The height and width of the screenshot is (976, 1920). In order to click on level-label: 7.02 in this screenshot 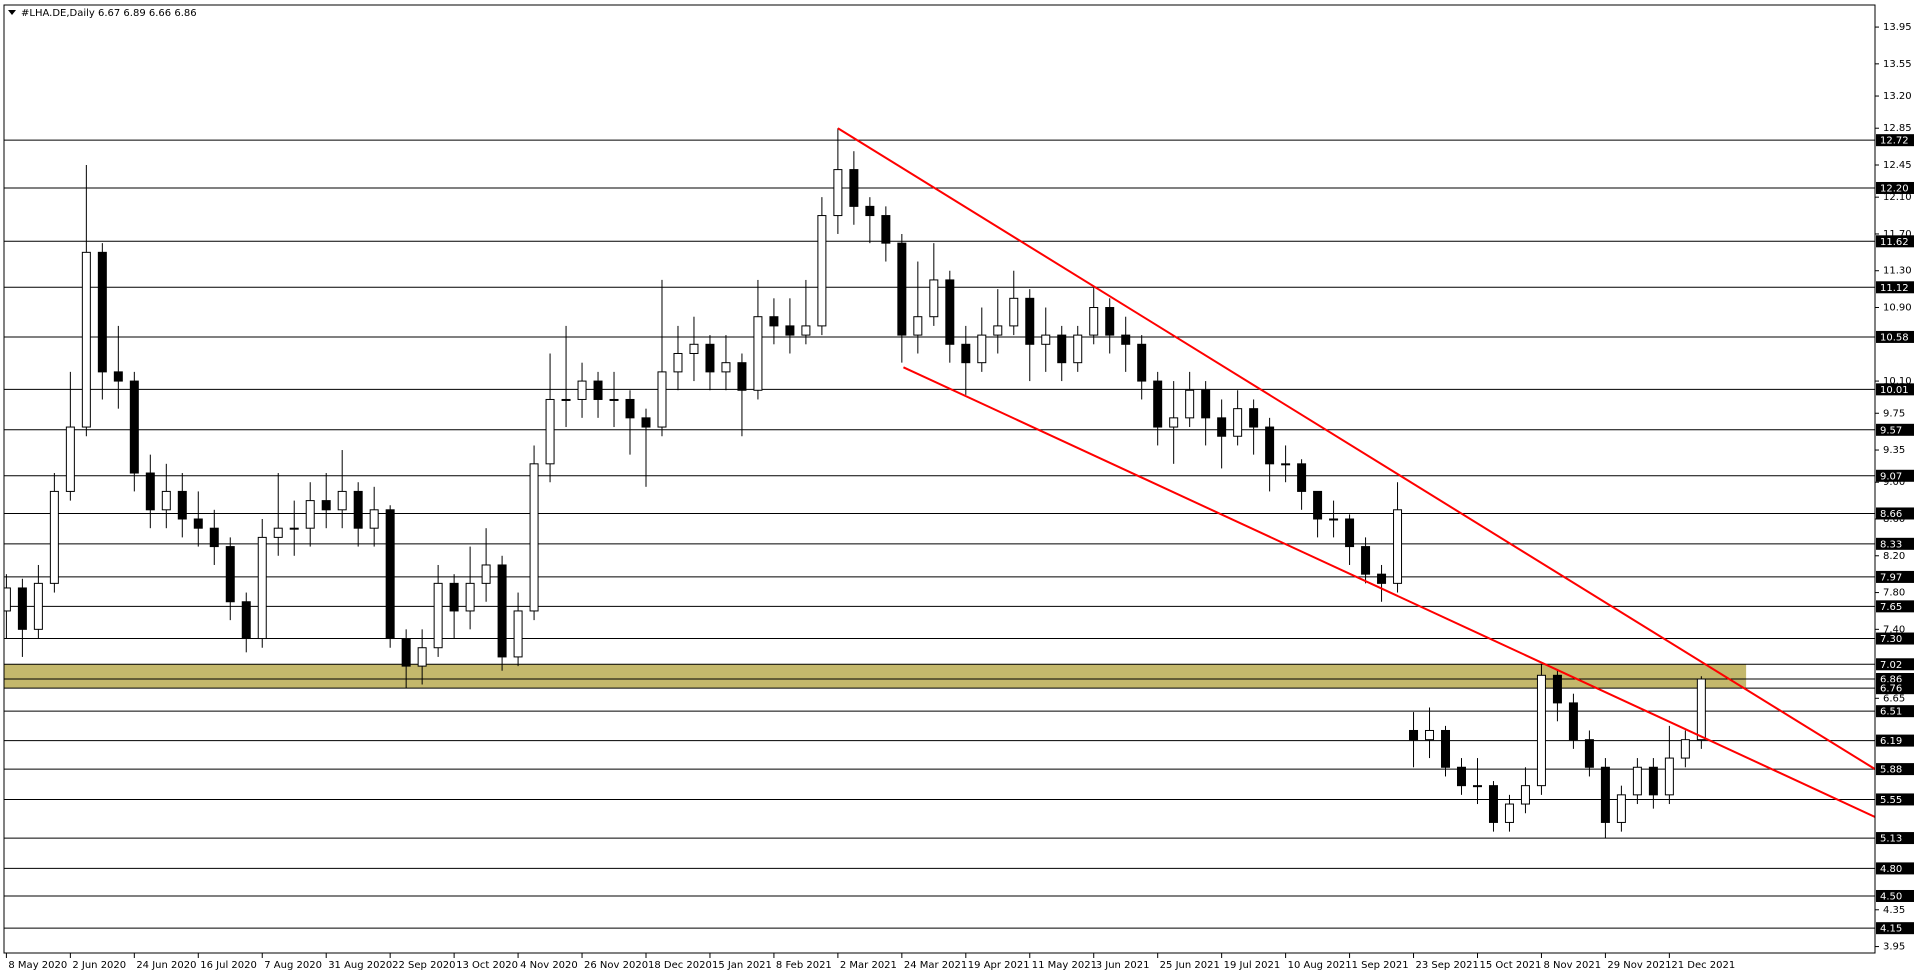, I will do `click(1891, 665)`.